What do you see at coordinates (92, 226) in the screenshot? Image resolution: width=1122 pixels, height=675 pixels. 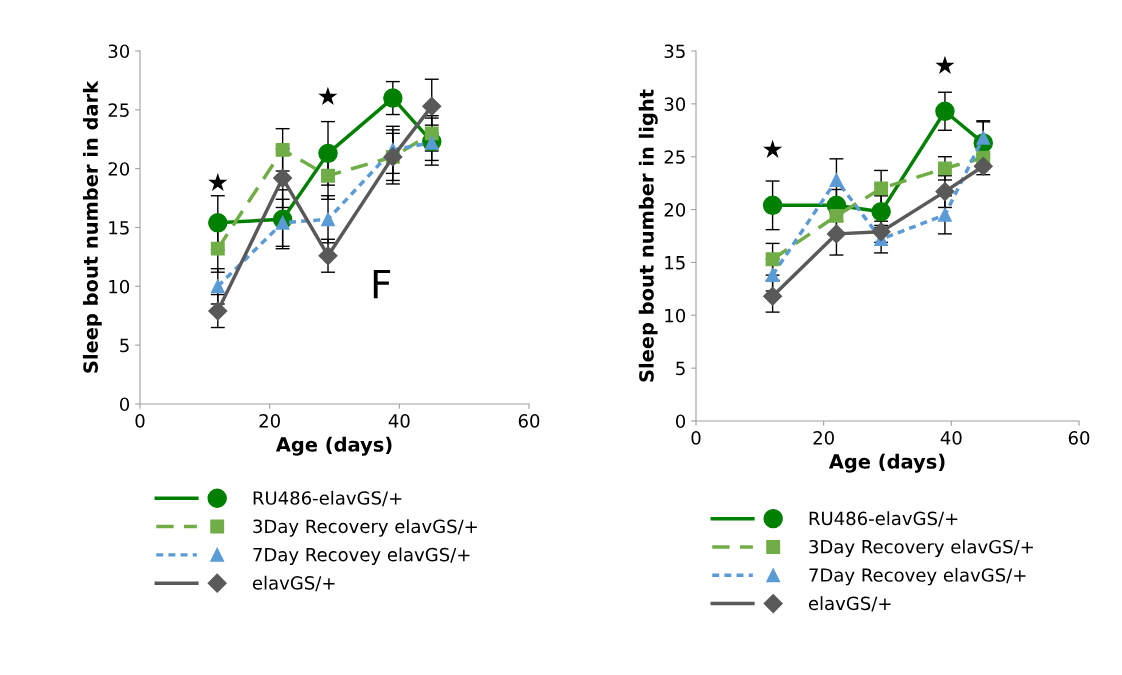 I see `y-axis-title: Sleep bout number in dark` at bounding box center [92, 226].